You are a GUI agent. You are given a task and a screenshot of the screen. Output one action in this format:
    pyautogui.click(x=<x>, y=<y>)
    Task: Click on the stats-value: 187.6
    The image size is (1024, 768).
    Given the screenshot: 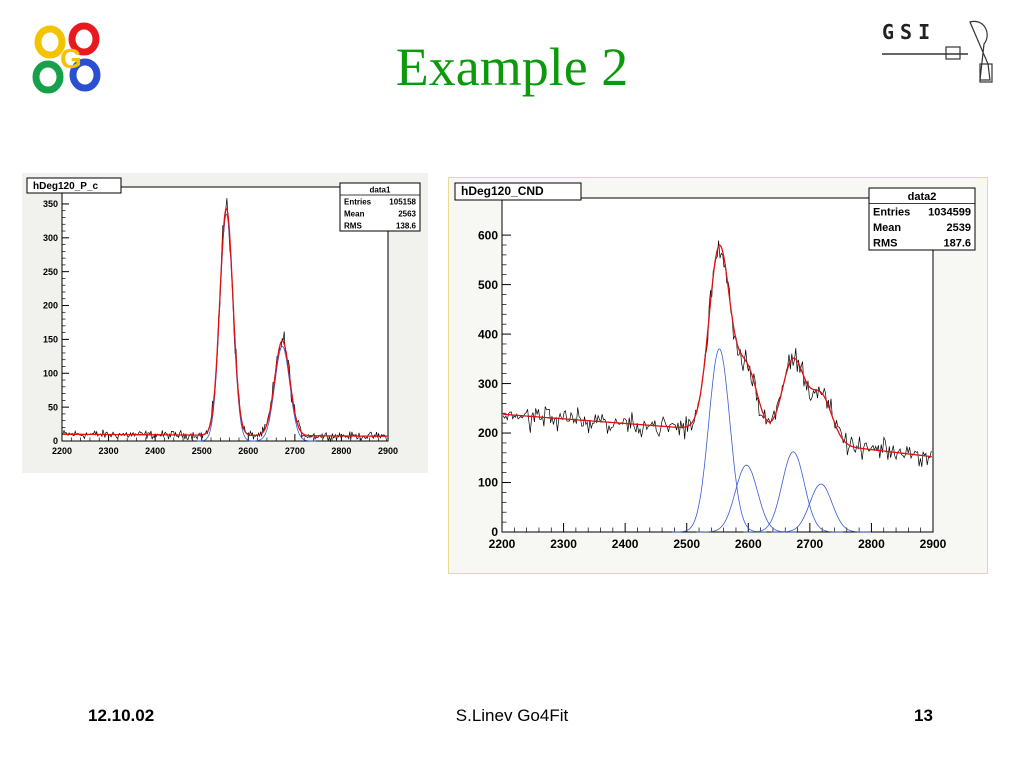 What is the action you would take?
    pyautogui.click(x=957, y=244)
    